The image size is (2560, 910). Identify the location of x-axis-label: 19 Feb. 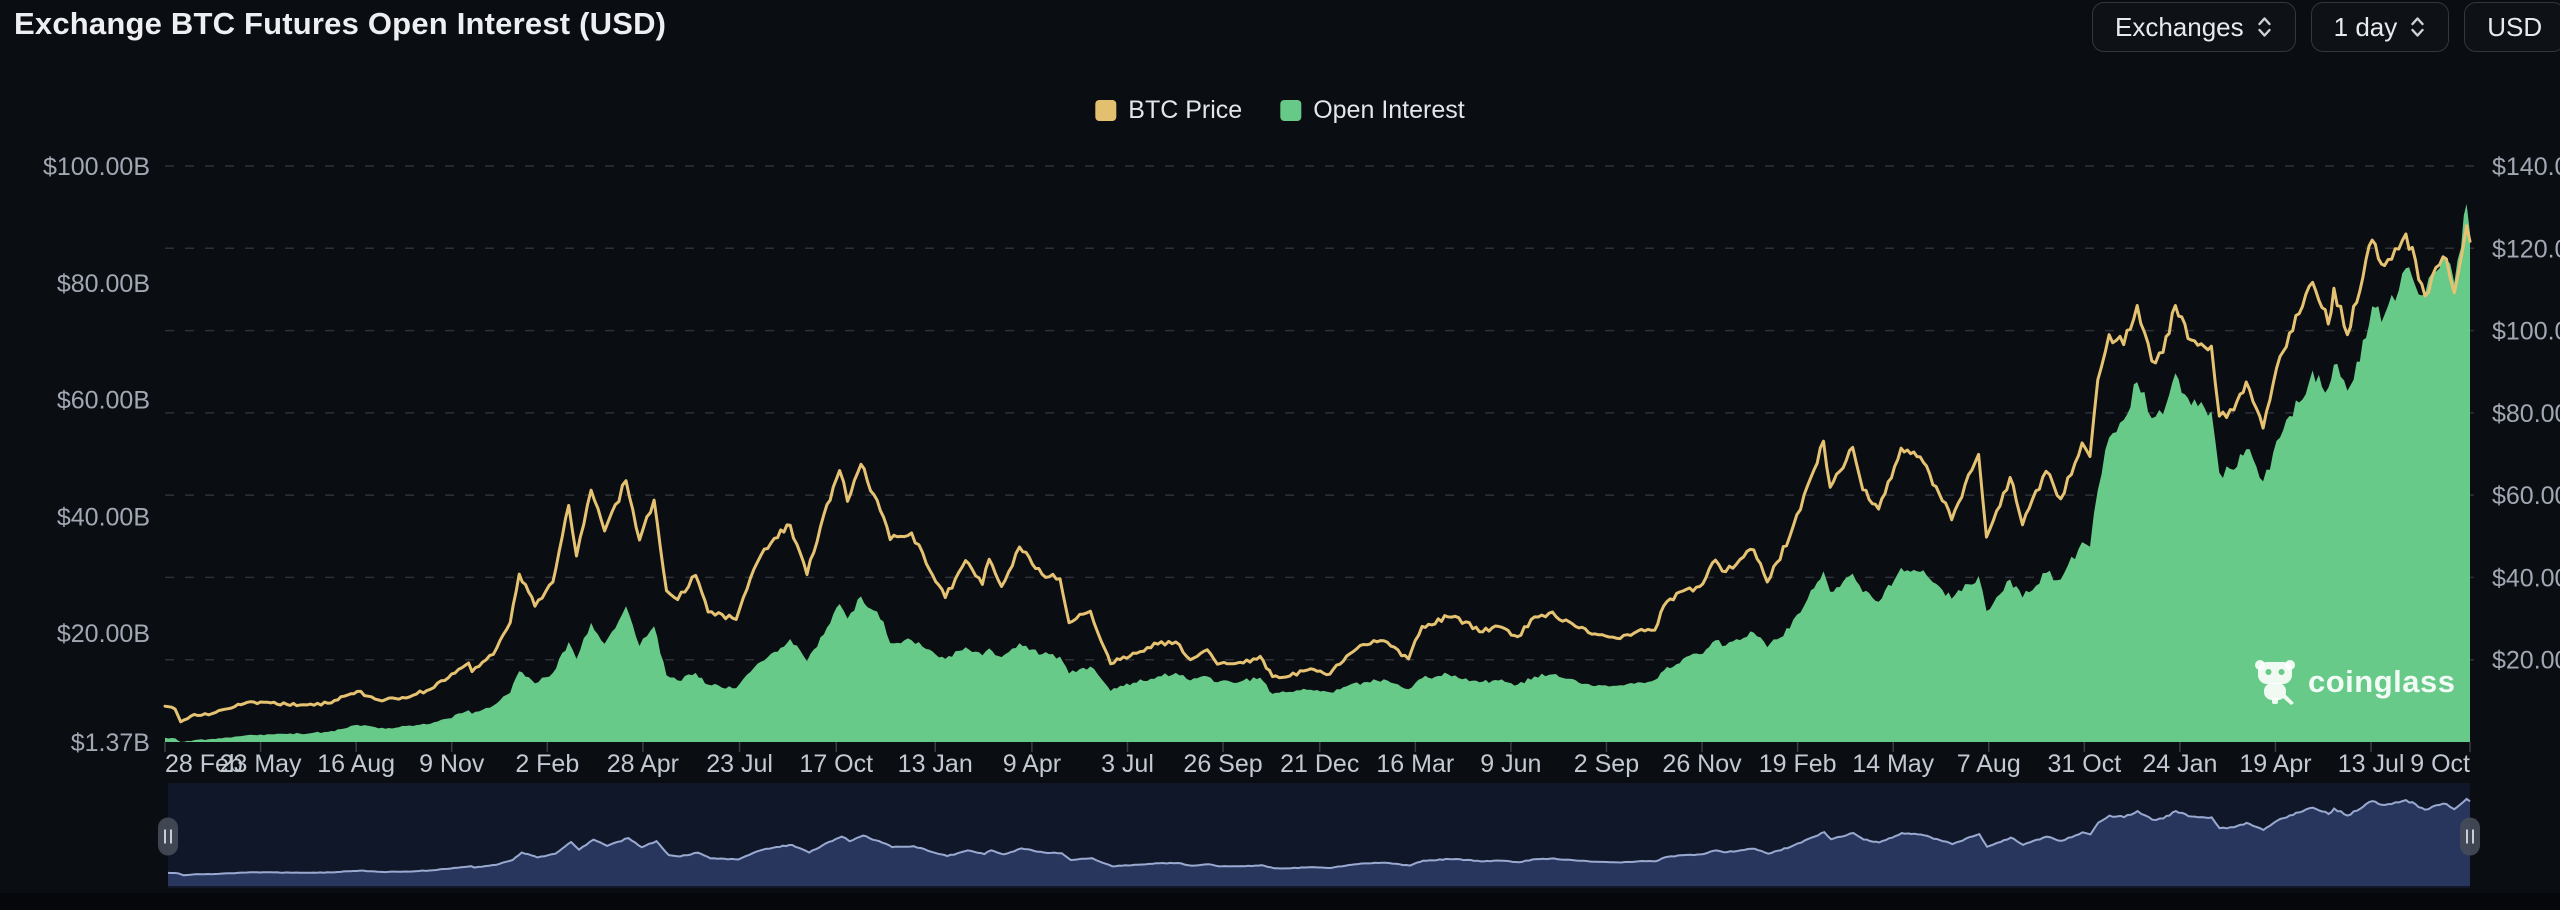
(1798, 764).